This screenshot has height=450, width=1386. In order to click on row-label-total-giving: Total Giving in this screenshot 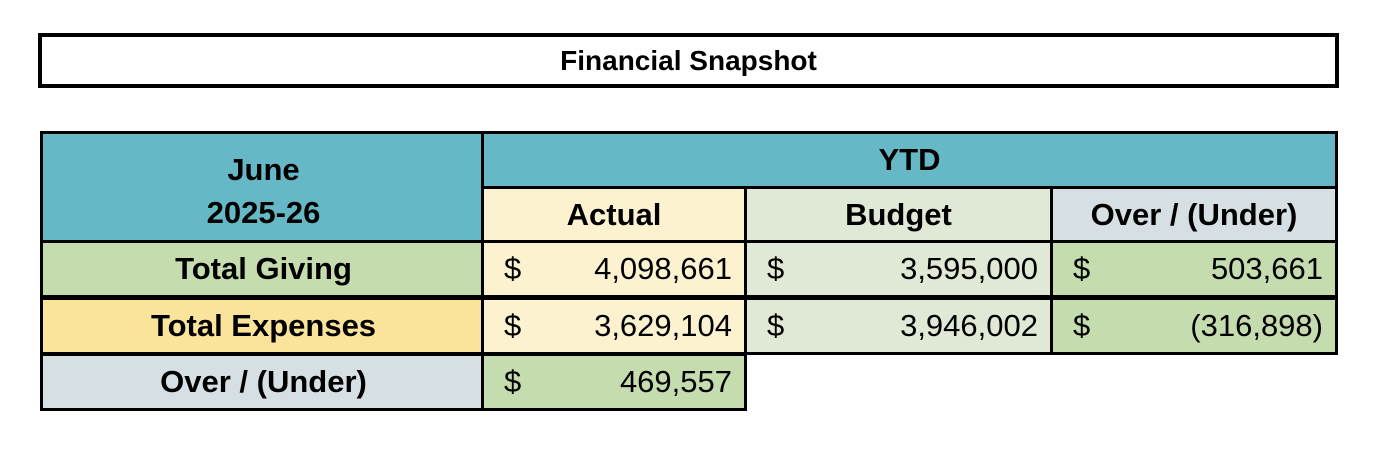, I will do `click(263, 269)`.